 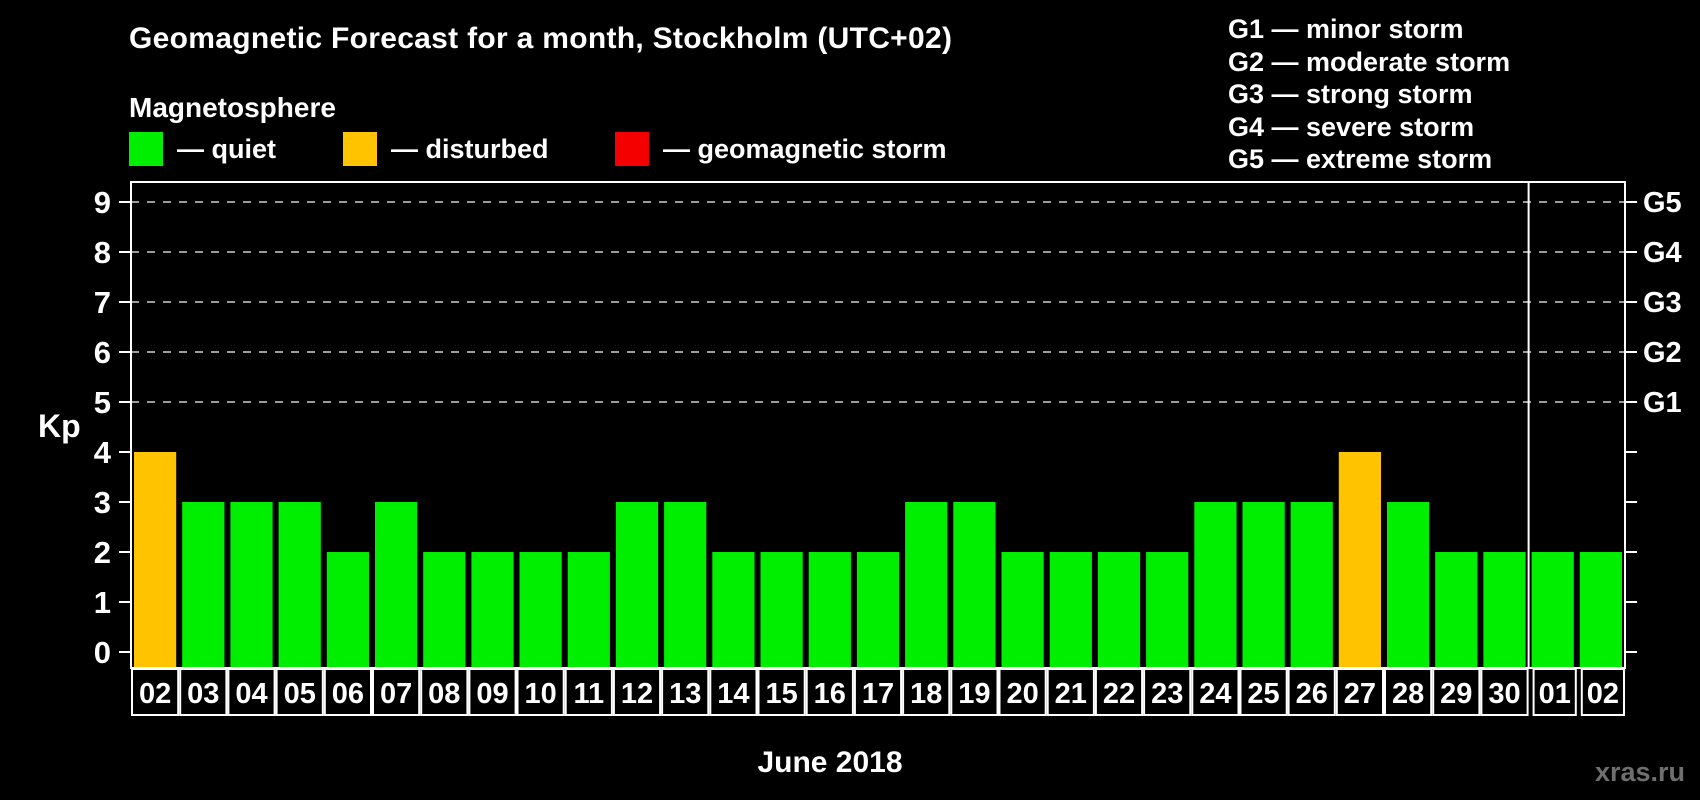 I want to click on date-label: 28, so click(x=1408, y=694).